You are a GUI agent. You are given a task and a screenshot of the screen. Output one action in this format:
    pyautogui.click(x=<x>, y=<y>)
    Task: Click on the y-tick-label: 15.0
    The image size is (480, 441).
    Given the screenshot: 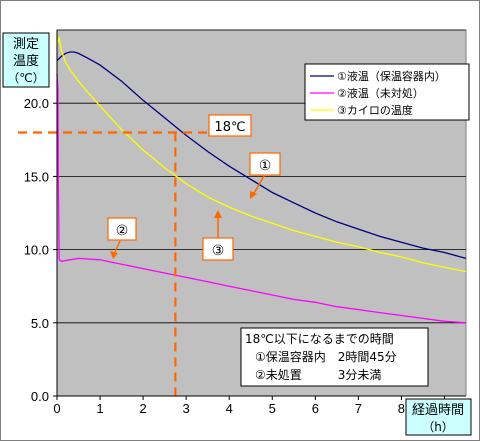 What is the action you would take?
    pyautogui.click(x=36, y=176)
    